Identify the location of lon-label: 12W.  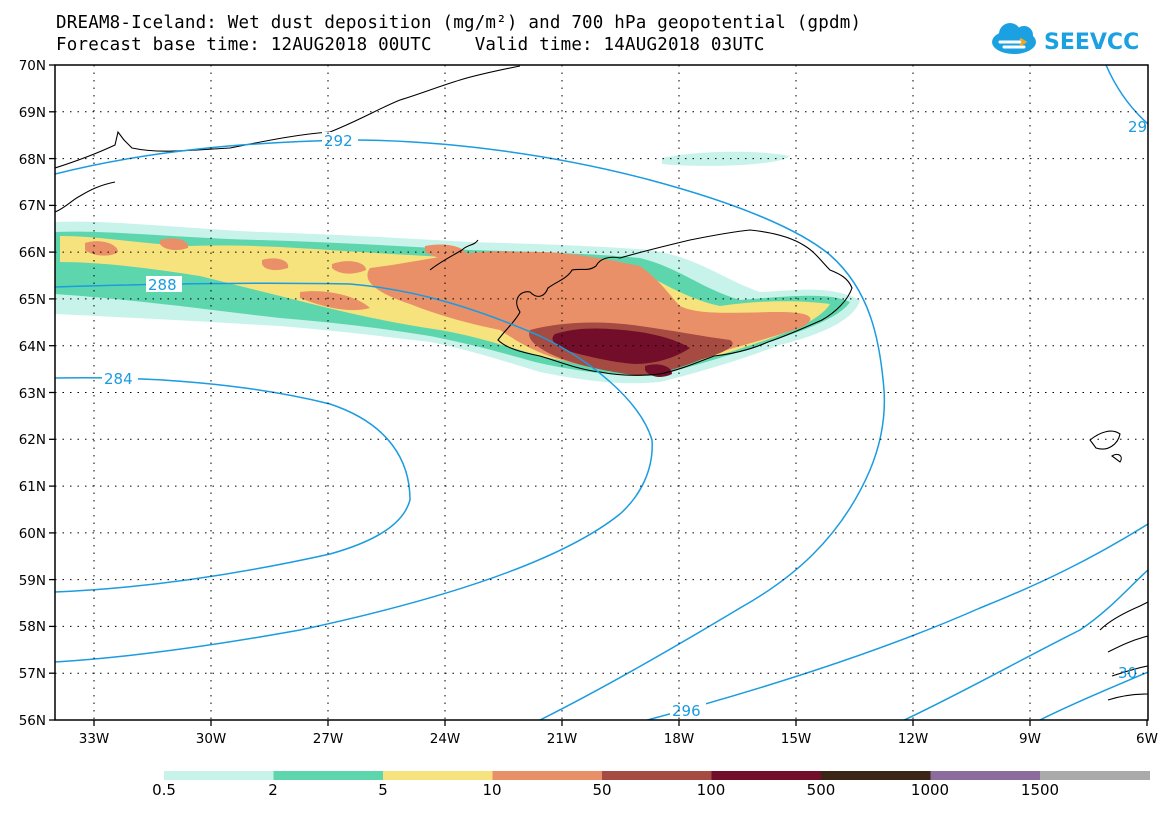
(913, 739).